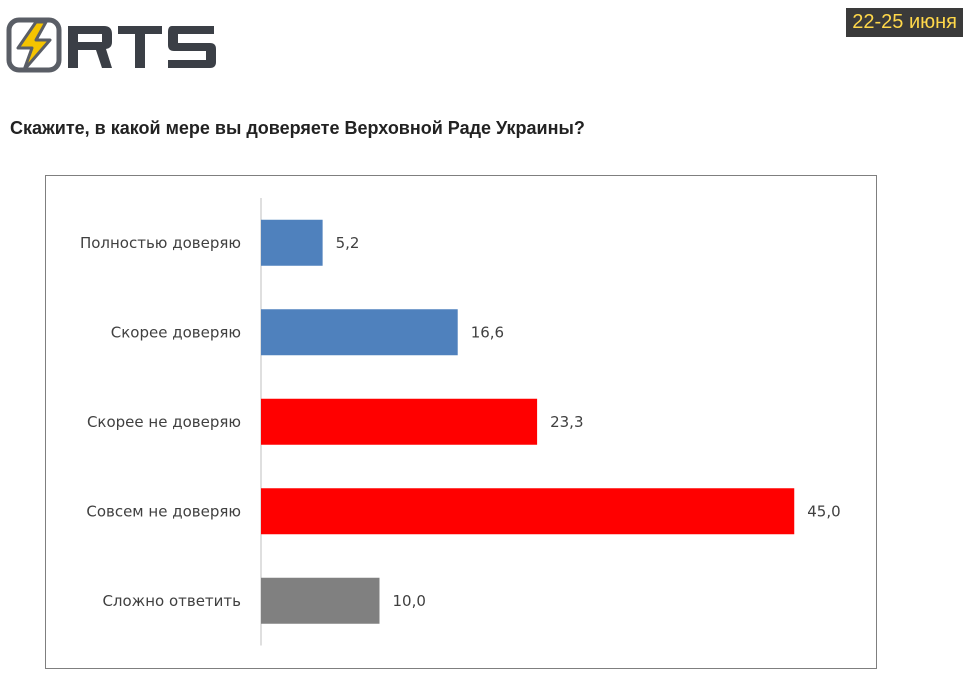 The height and width of the screenshot is (678, 971). What do you see at coordinates (171, 601) in the screenshot?
I see `category-label: Сложно ответить` at bounding box center [171, 601].